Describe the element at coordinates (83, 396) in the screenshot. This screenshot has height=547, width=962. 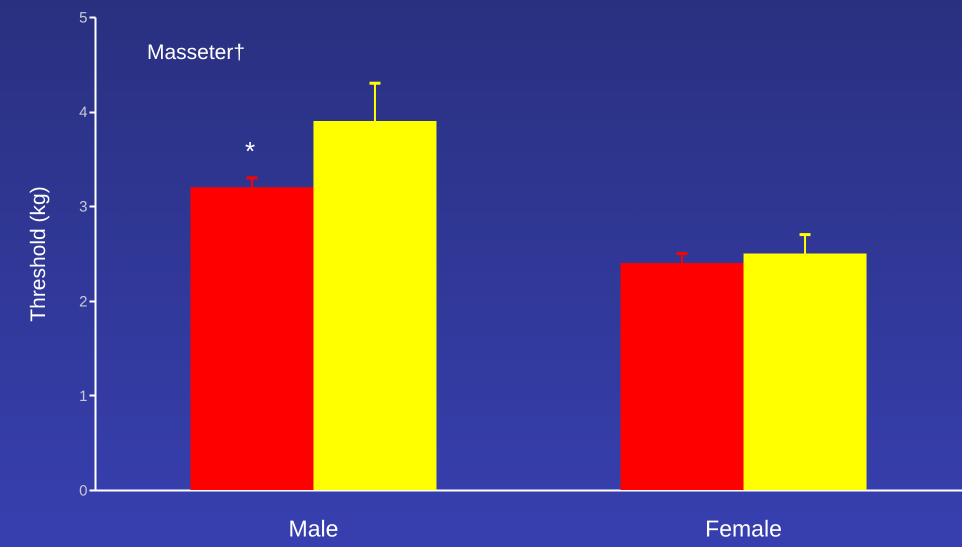
I see `y-tick-label: 1` at that location.